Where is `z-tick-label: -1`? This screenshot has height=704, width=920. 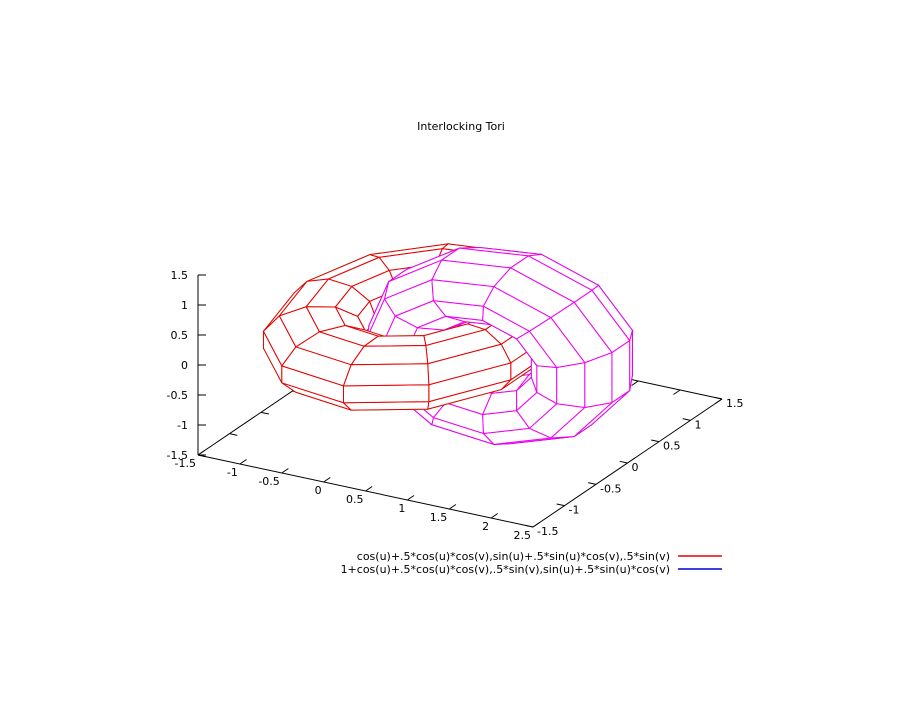 z-tick-label: -1 is located at coordinates (182, 425).